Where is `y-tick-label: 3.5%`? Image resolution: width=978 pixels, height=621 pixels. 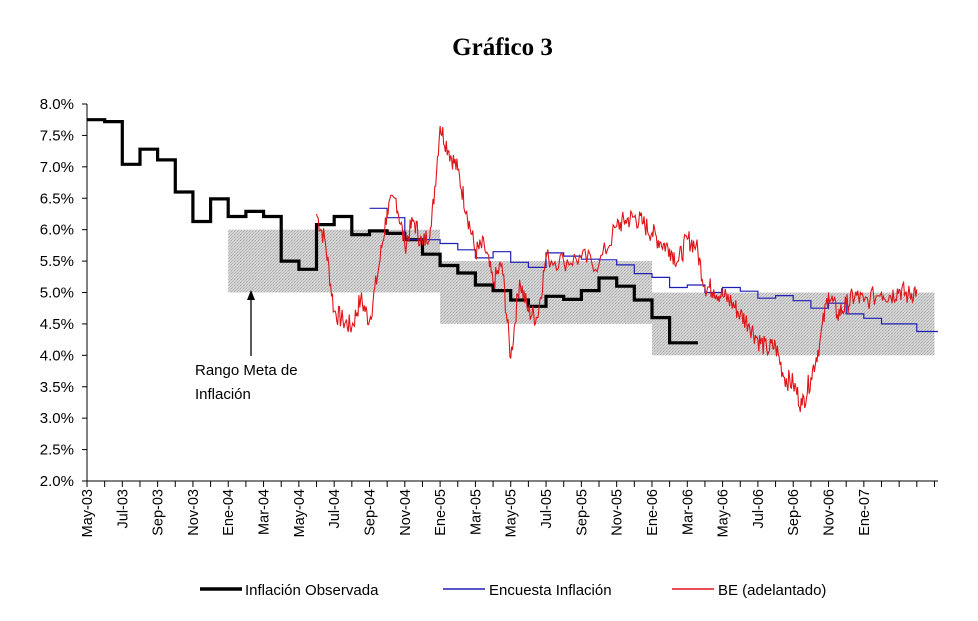 y-tick-label: 3.5% is located at coordinates (57, 387).